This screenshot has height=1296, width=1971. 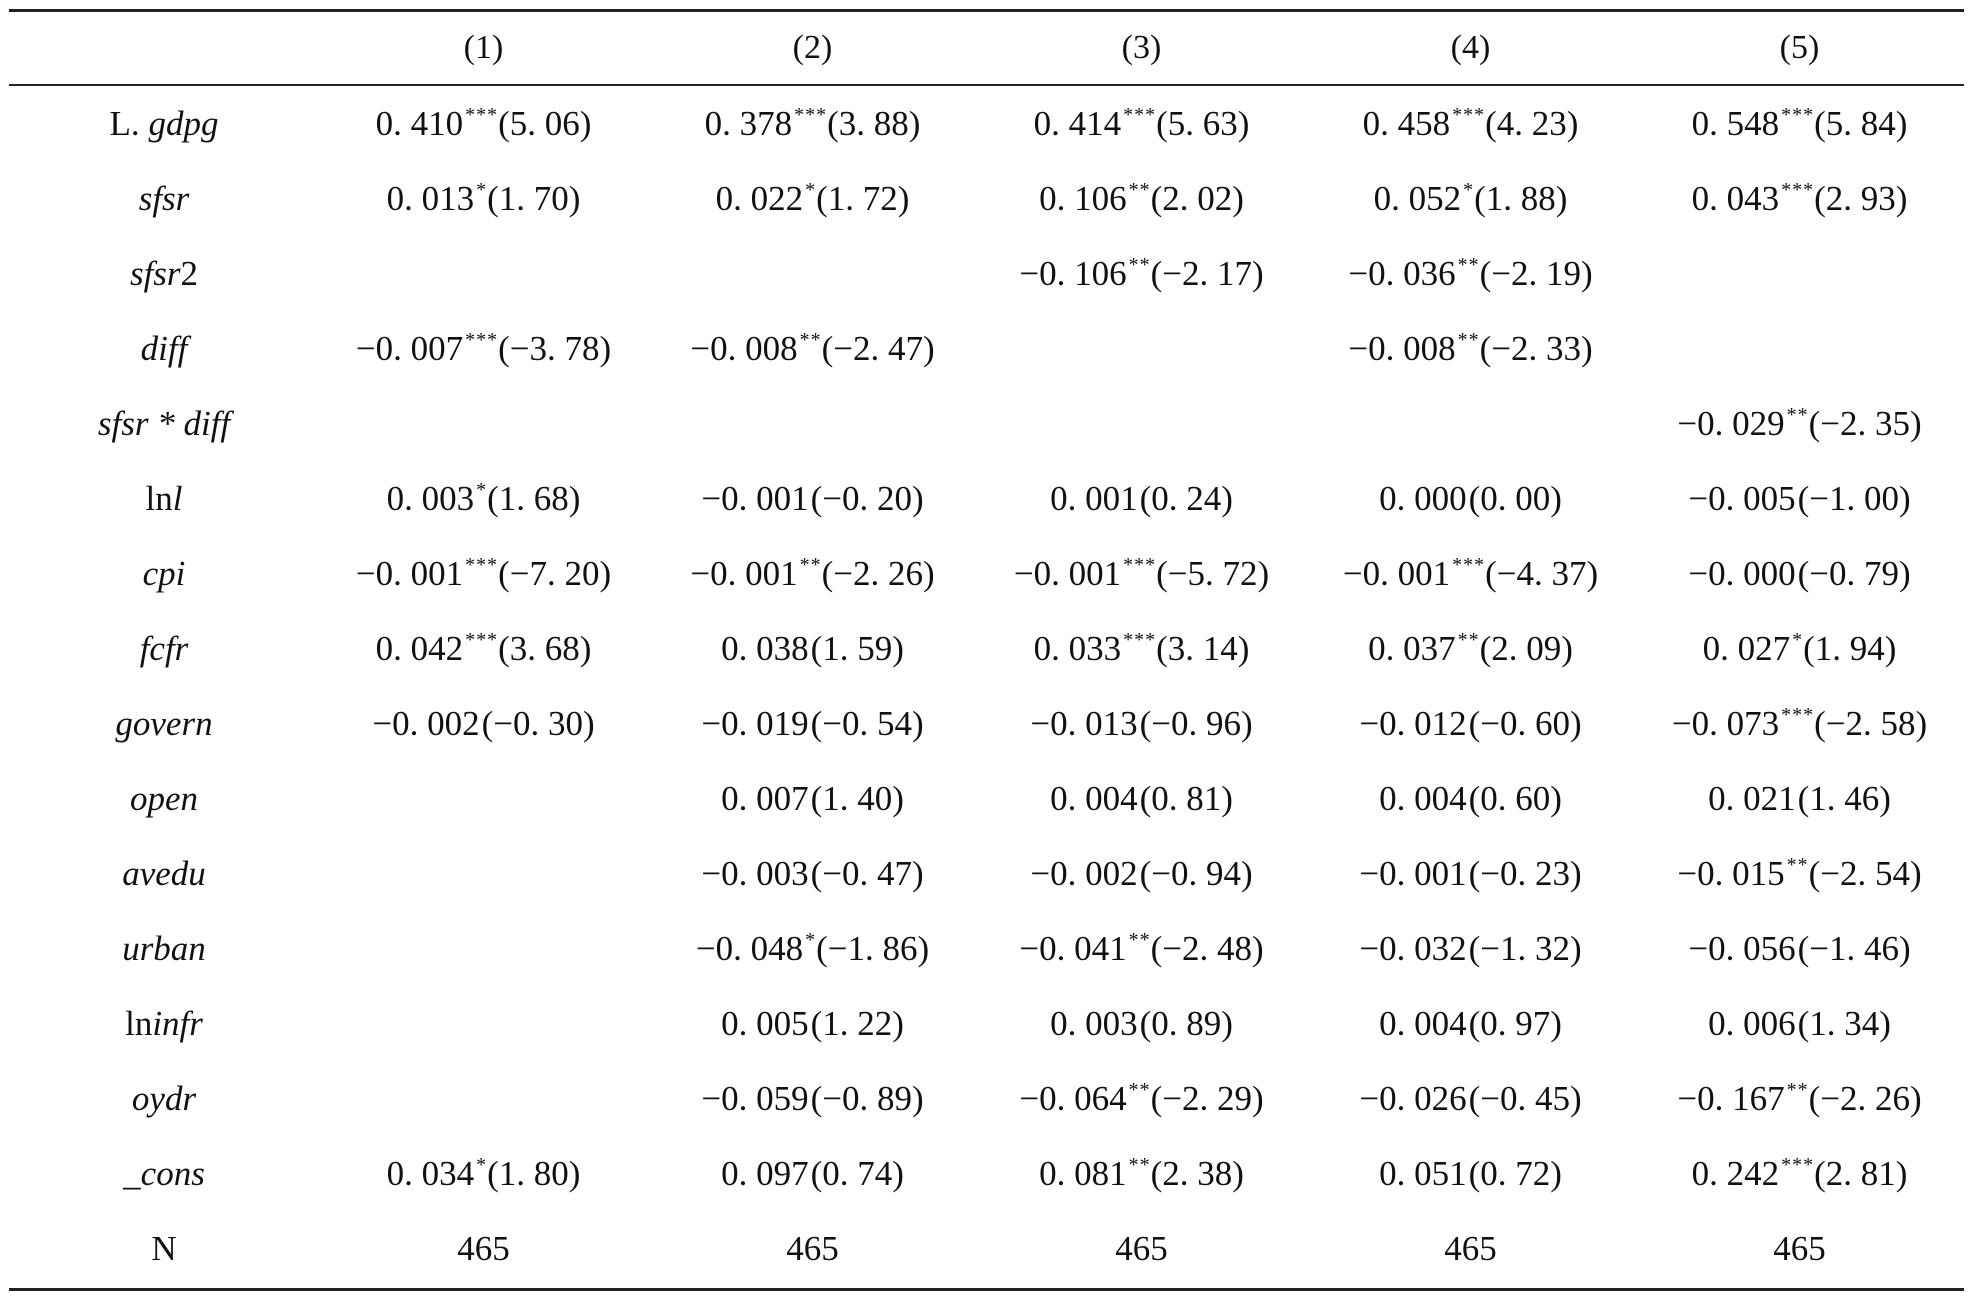 I want to click on t-statistic: (−2. 26), so click(x=1865, y=1098).